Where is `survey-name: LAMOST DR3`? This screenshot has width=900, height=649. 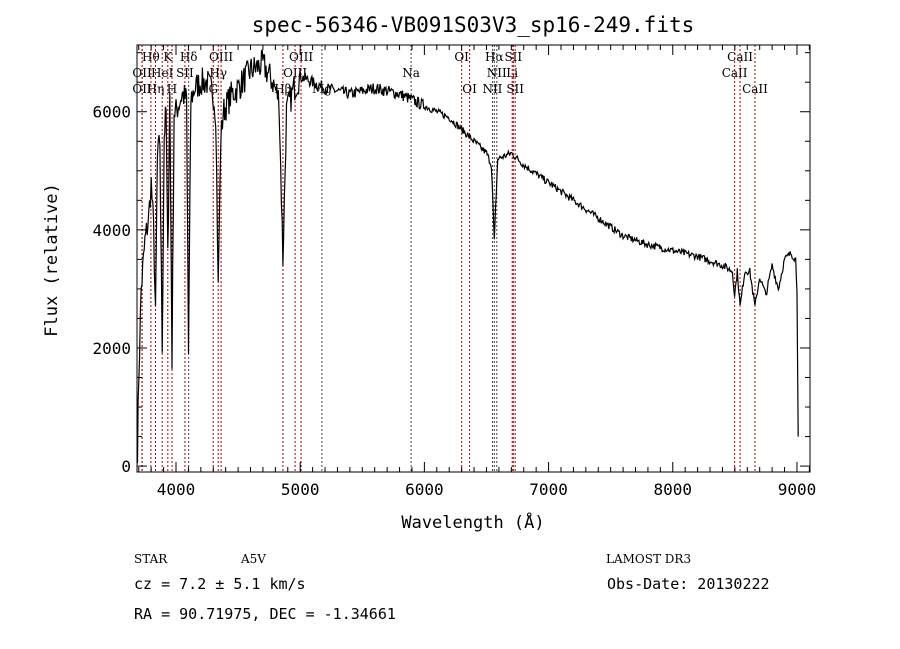 survey-name: LAMOST DR3 is located at coordinates (648, 559).